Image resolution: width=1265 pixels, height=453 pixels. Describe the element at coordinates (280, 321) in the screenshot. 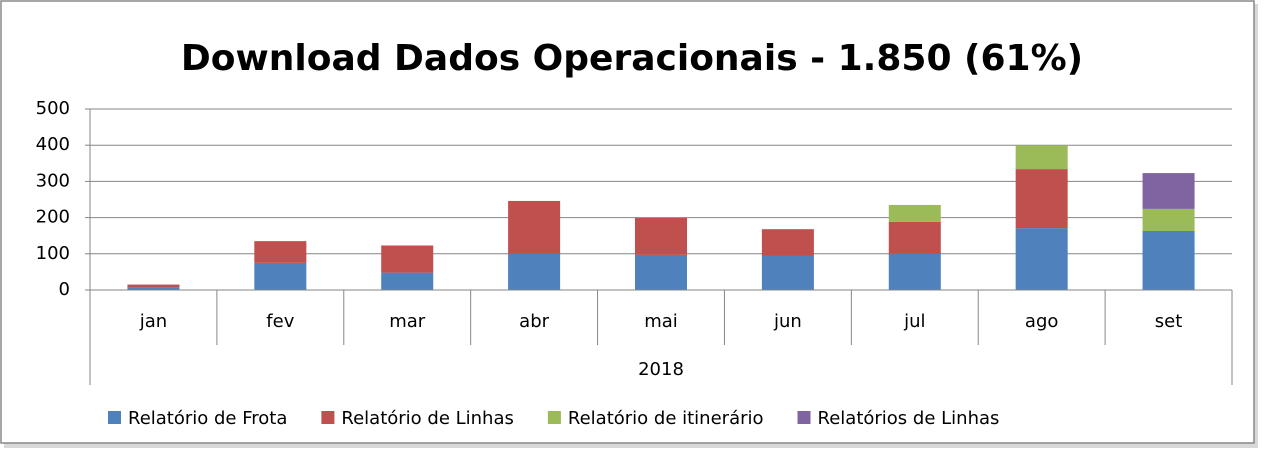

I see `x-tick-label: fev` at that location.